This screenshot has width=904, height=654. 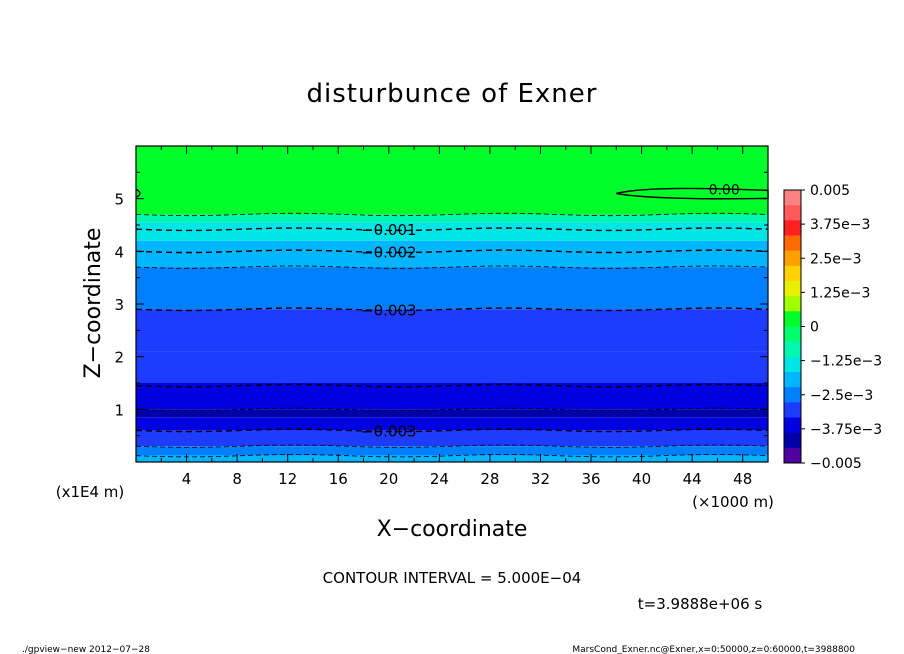 I want to click on x-tick-label-36: 36, so click(x=590, y=479).